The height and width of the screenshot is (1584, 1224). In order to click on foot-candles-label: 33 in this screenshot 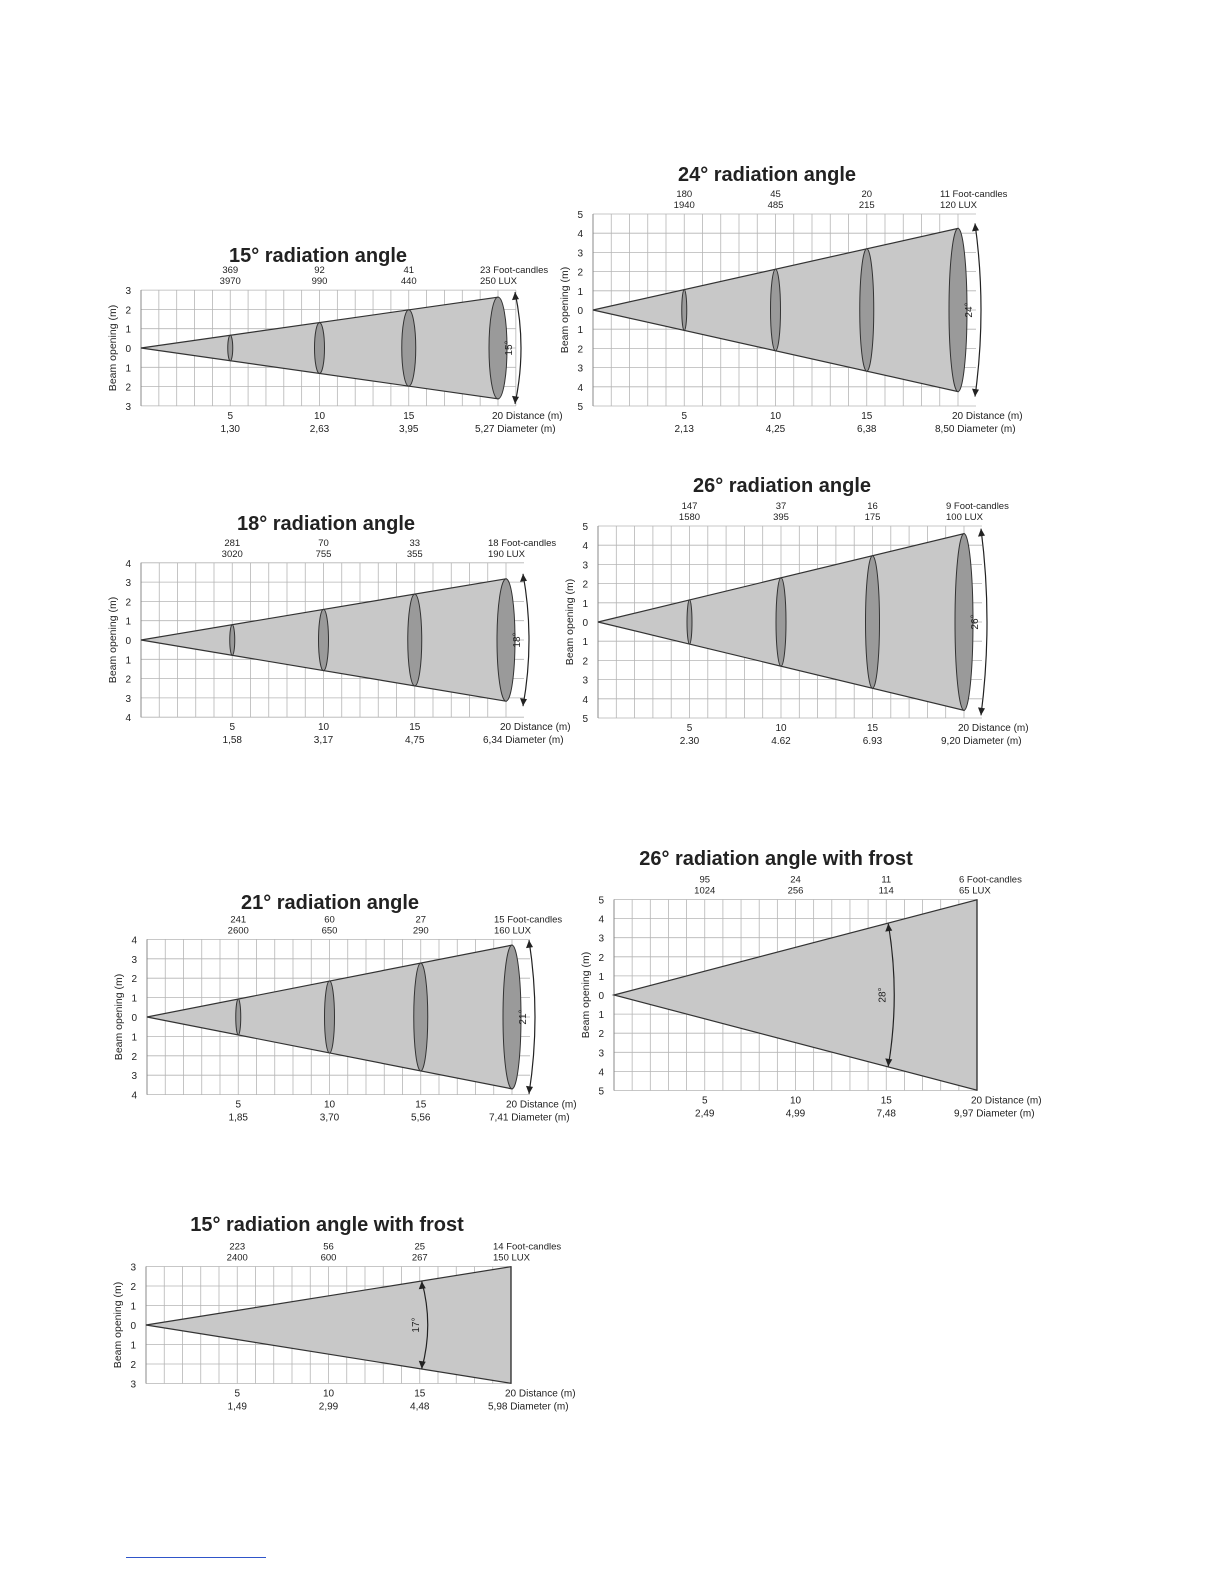, I will do `click(414, 543)`.